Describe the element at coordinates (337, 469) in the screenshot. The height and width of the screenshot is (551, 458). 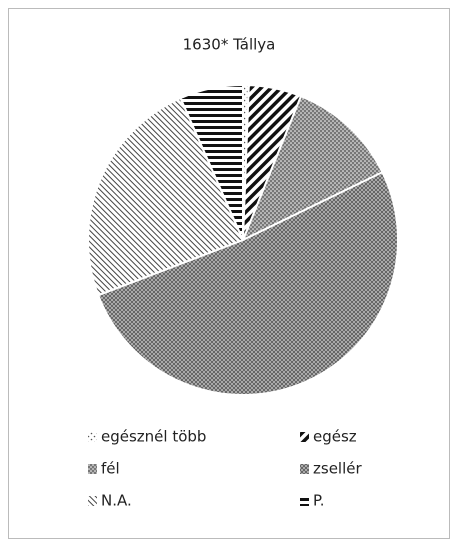
I see `legend-label: zsellér` at that location.